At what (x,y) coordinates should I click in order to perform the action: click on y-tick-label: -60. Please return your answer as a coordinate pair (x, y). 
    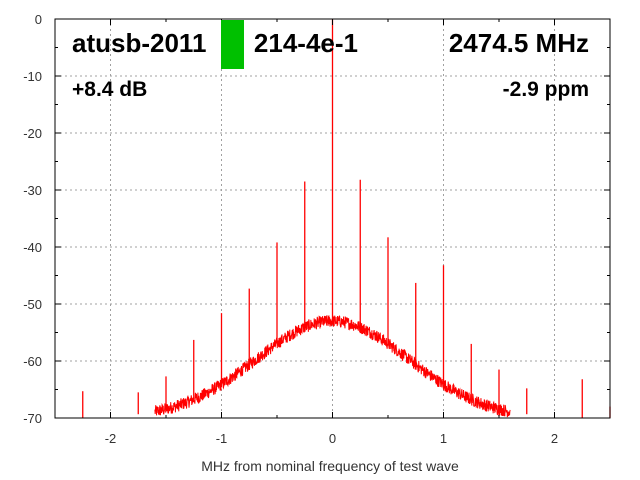
    Looking at the image, I should click on (32, 361).